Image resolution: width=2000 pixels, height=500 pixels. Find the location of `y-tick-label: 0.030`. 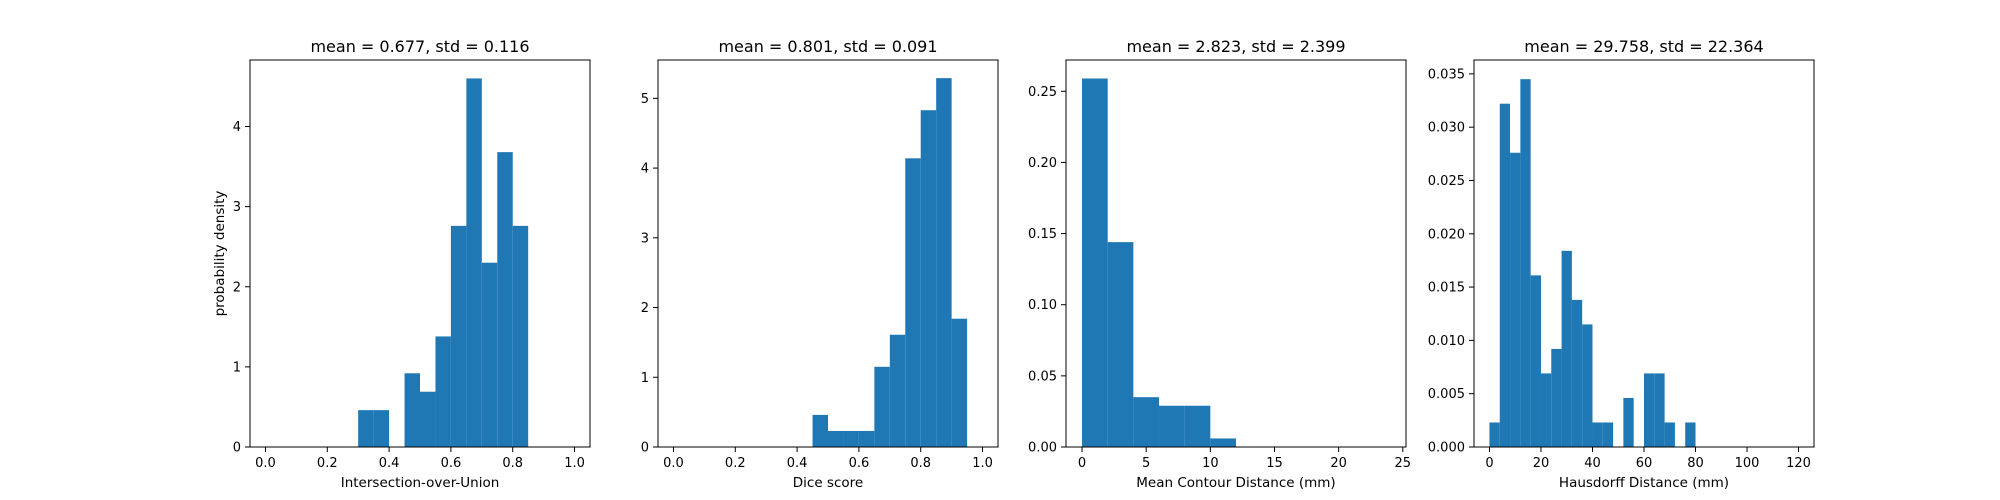

y-tick-label: 0.030 is located at coordinates (1446, 128).